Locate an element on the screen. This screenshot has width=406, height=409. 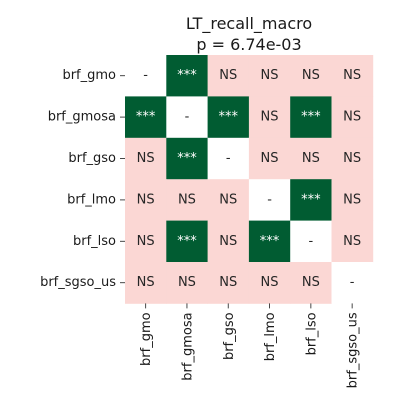
column-tick-label: brf_gso is located at coordinates (229, 336).